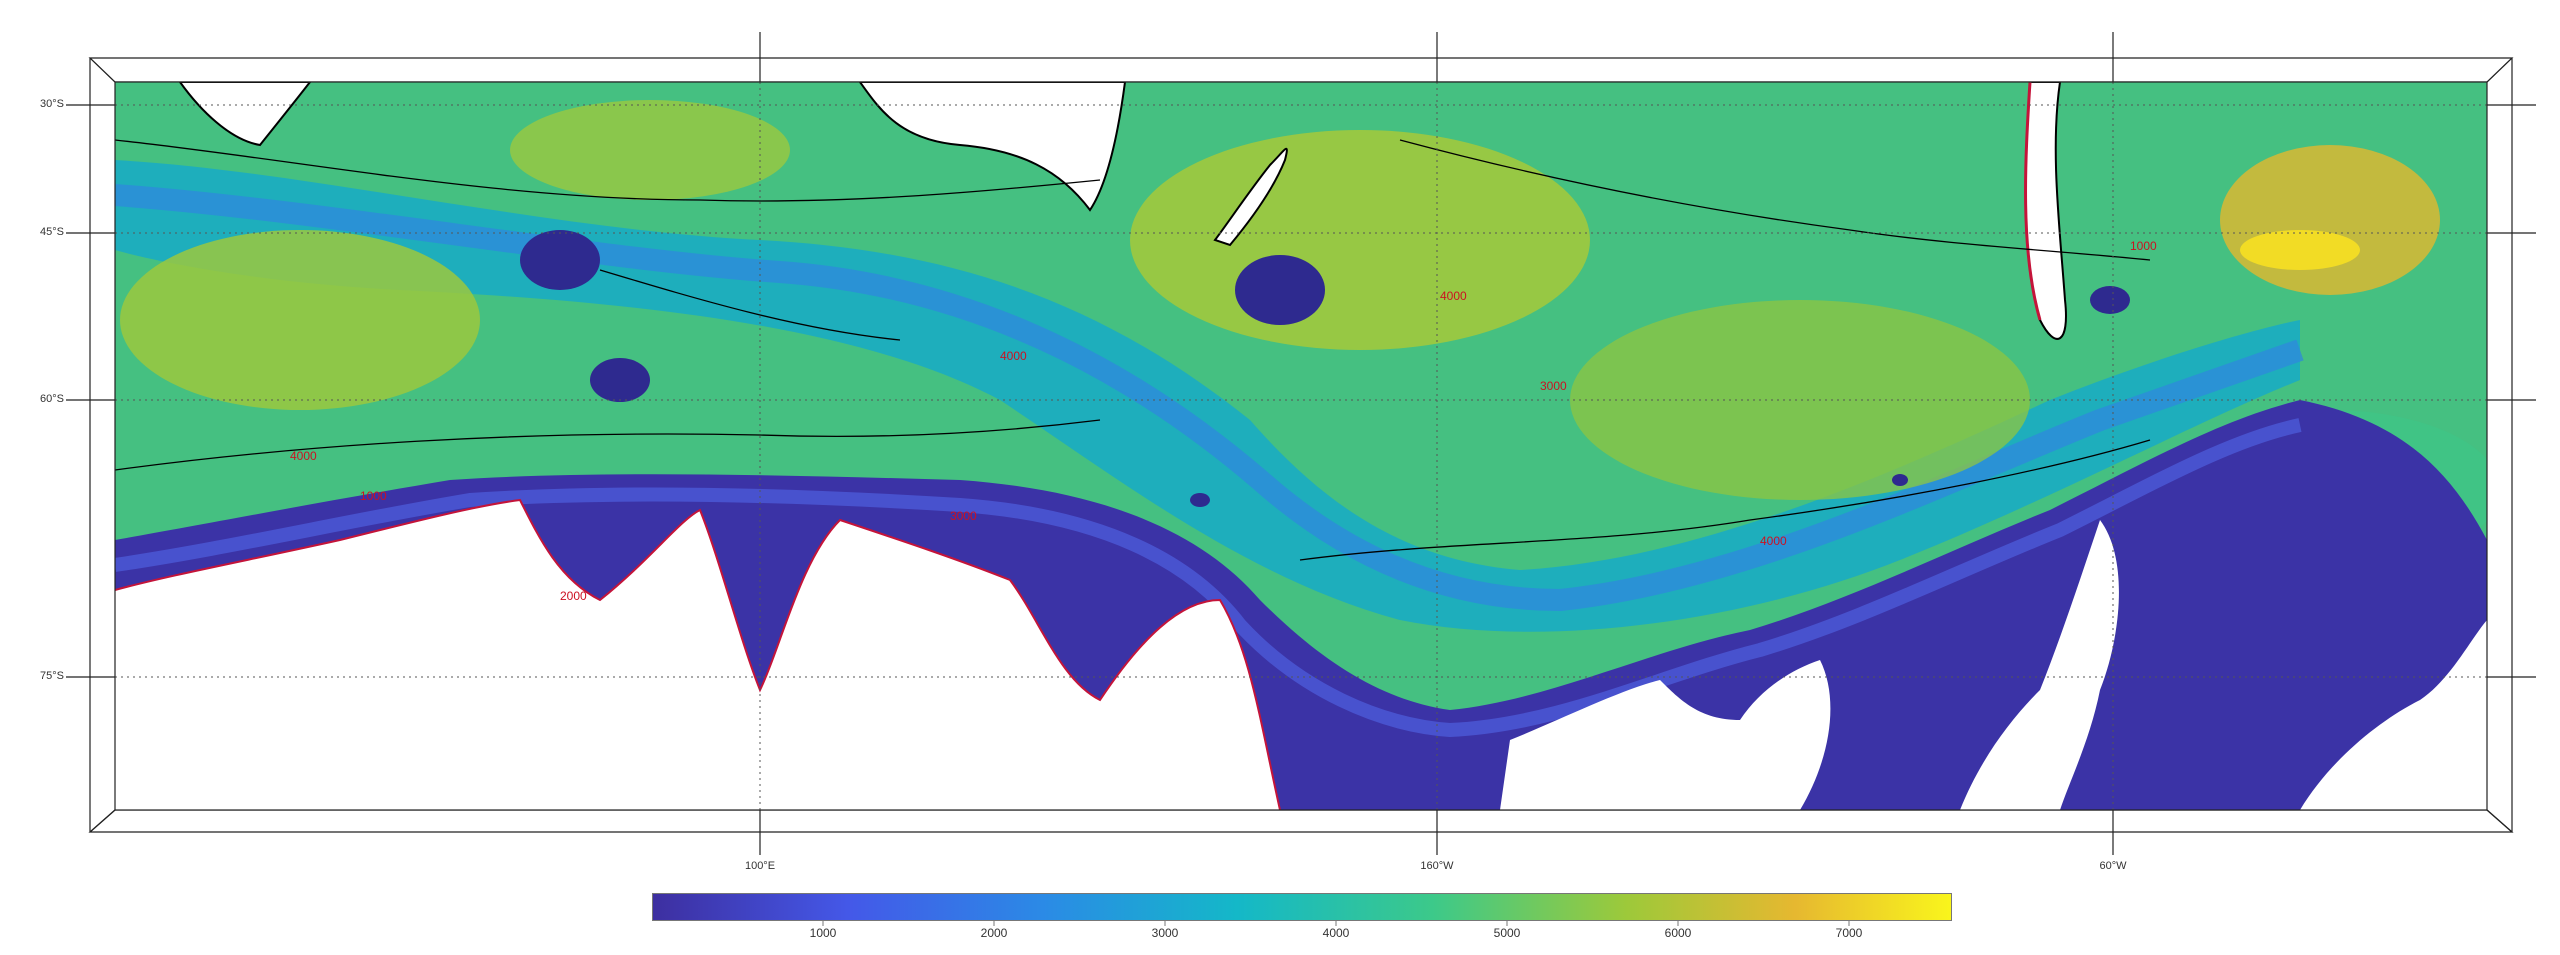 This screenshot has height=955, width=2560. What do you see at coordinates (573, 596) in the screenshot?
I see `contour-label: 2000` at bounding box center [573, 596].